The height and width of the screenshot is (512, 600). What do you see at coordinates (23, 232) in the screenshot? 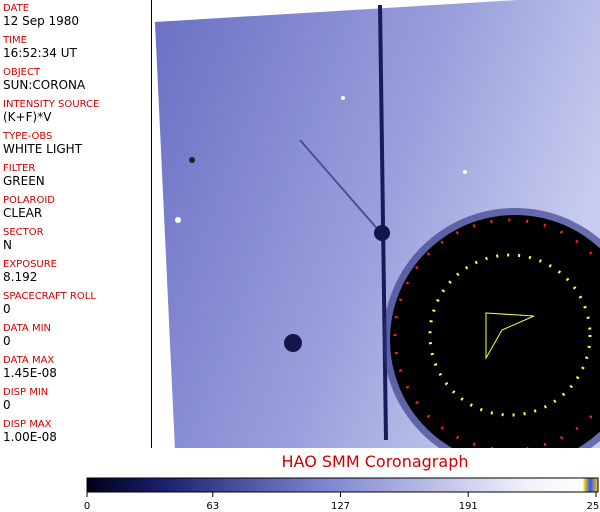
I see `field-label: SECTOR` at bounding box center [23, 232].